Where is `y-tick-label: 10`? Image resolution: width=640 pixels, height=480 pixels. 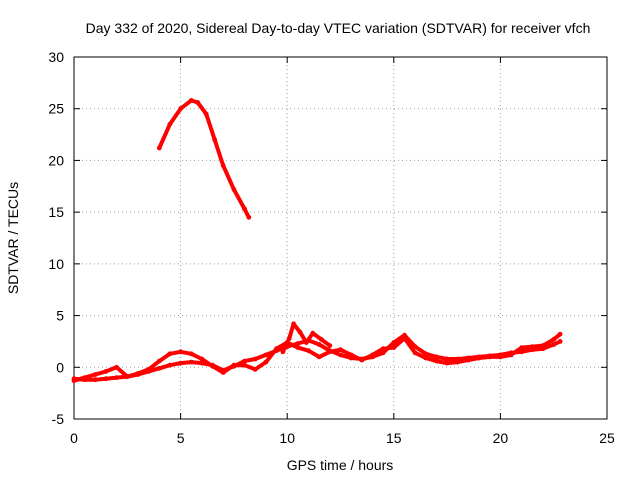
y-tick-label: 10 is located at coordinates (56, 264).